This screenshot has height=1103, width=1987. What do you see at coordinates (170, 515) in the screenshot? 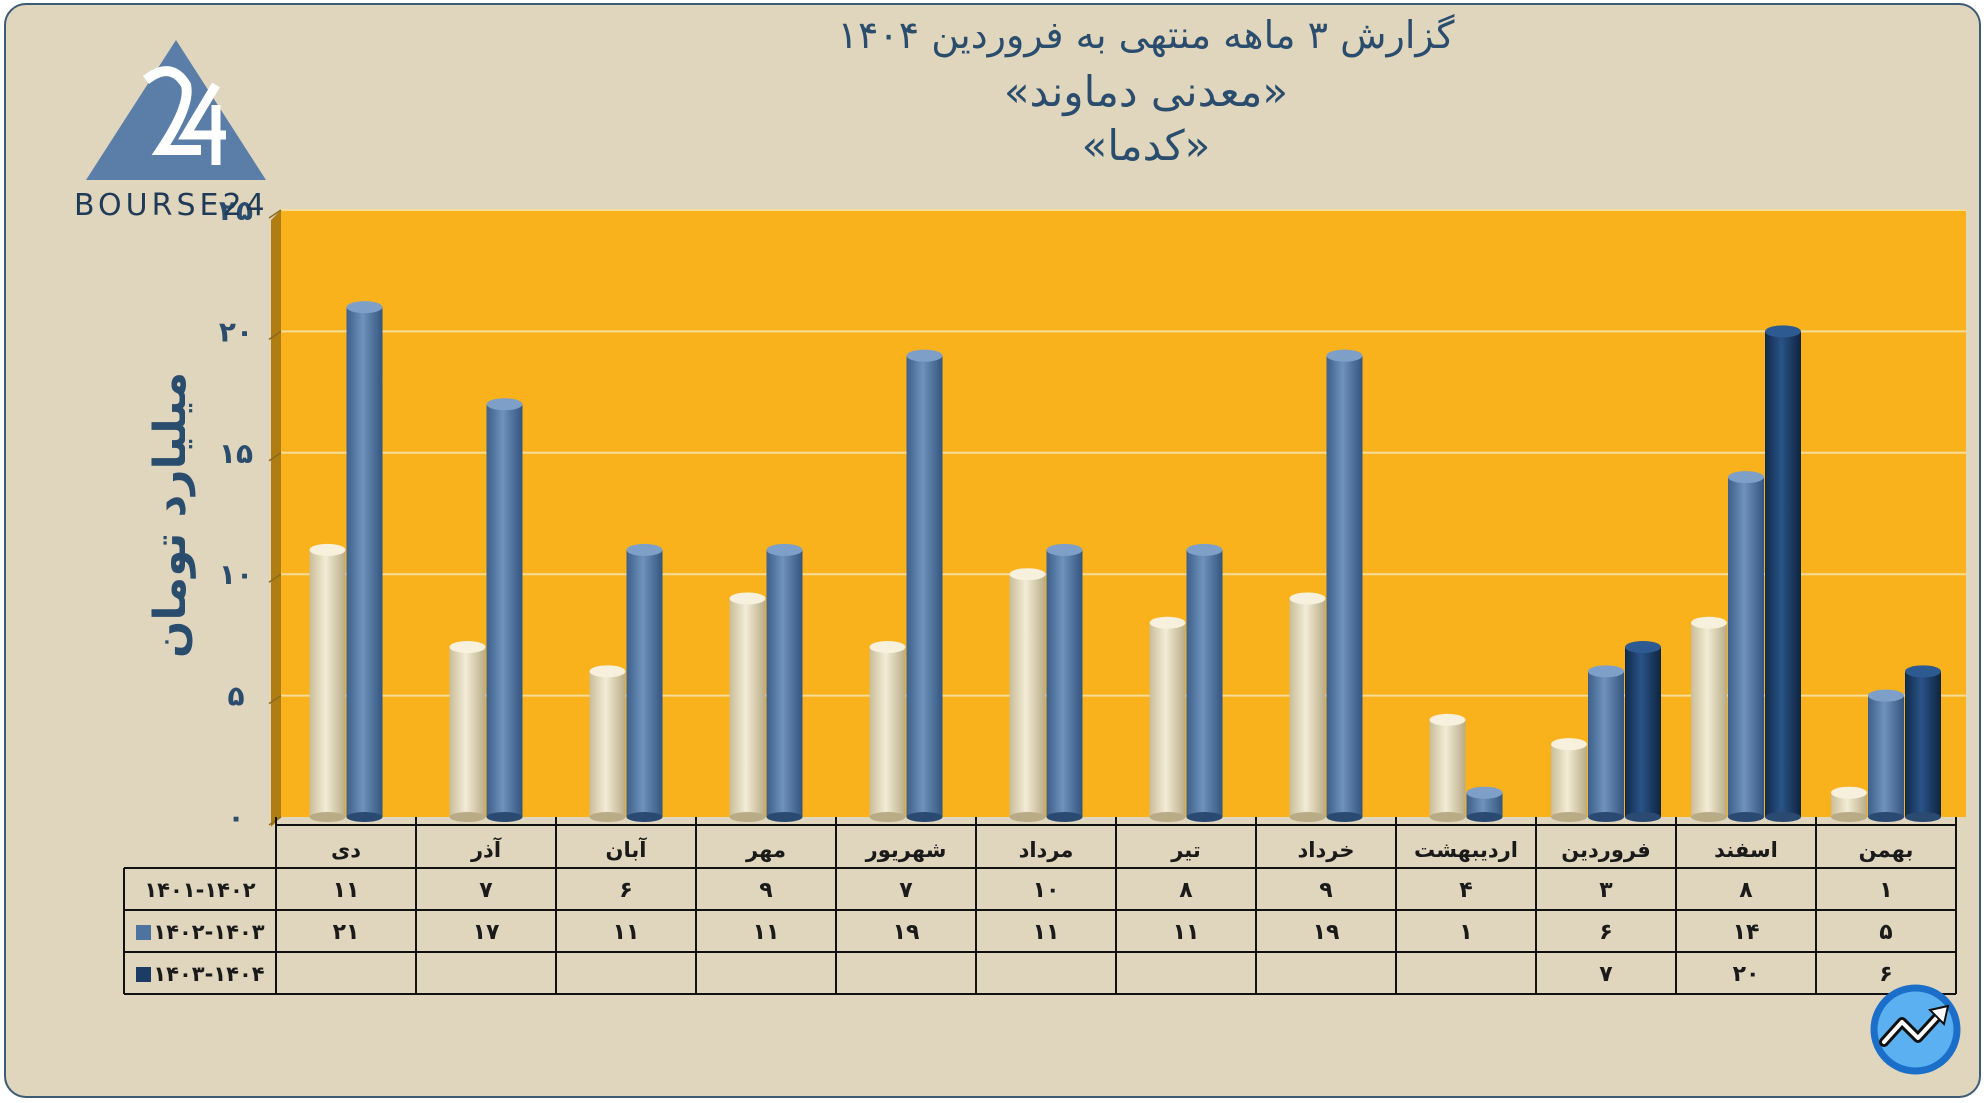
I see `y-axis-label: میلیارد تومان` at bounding box center [170, 515].